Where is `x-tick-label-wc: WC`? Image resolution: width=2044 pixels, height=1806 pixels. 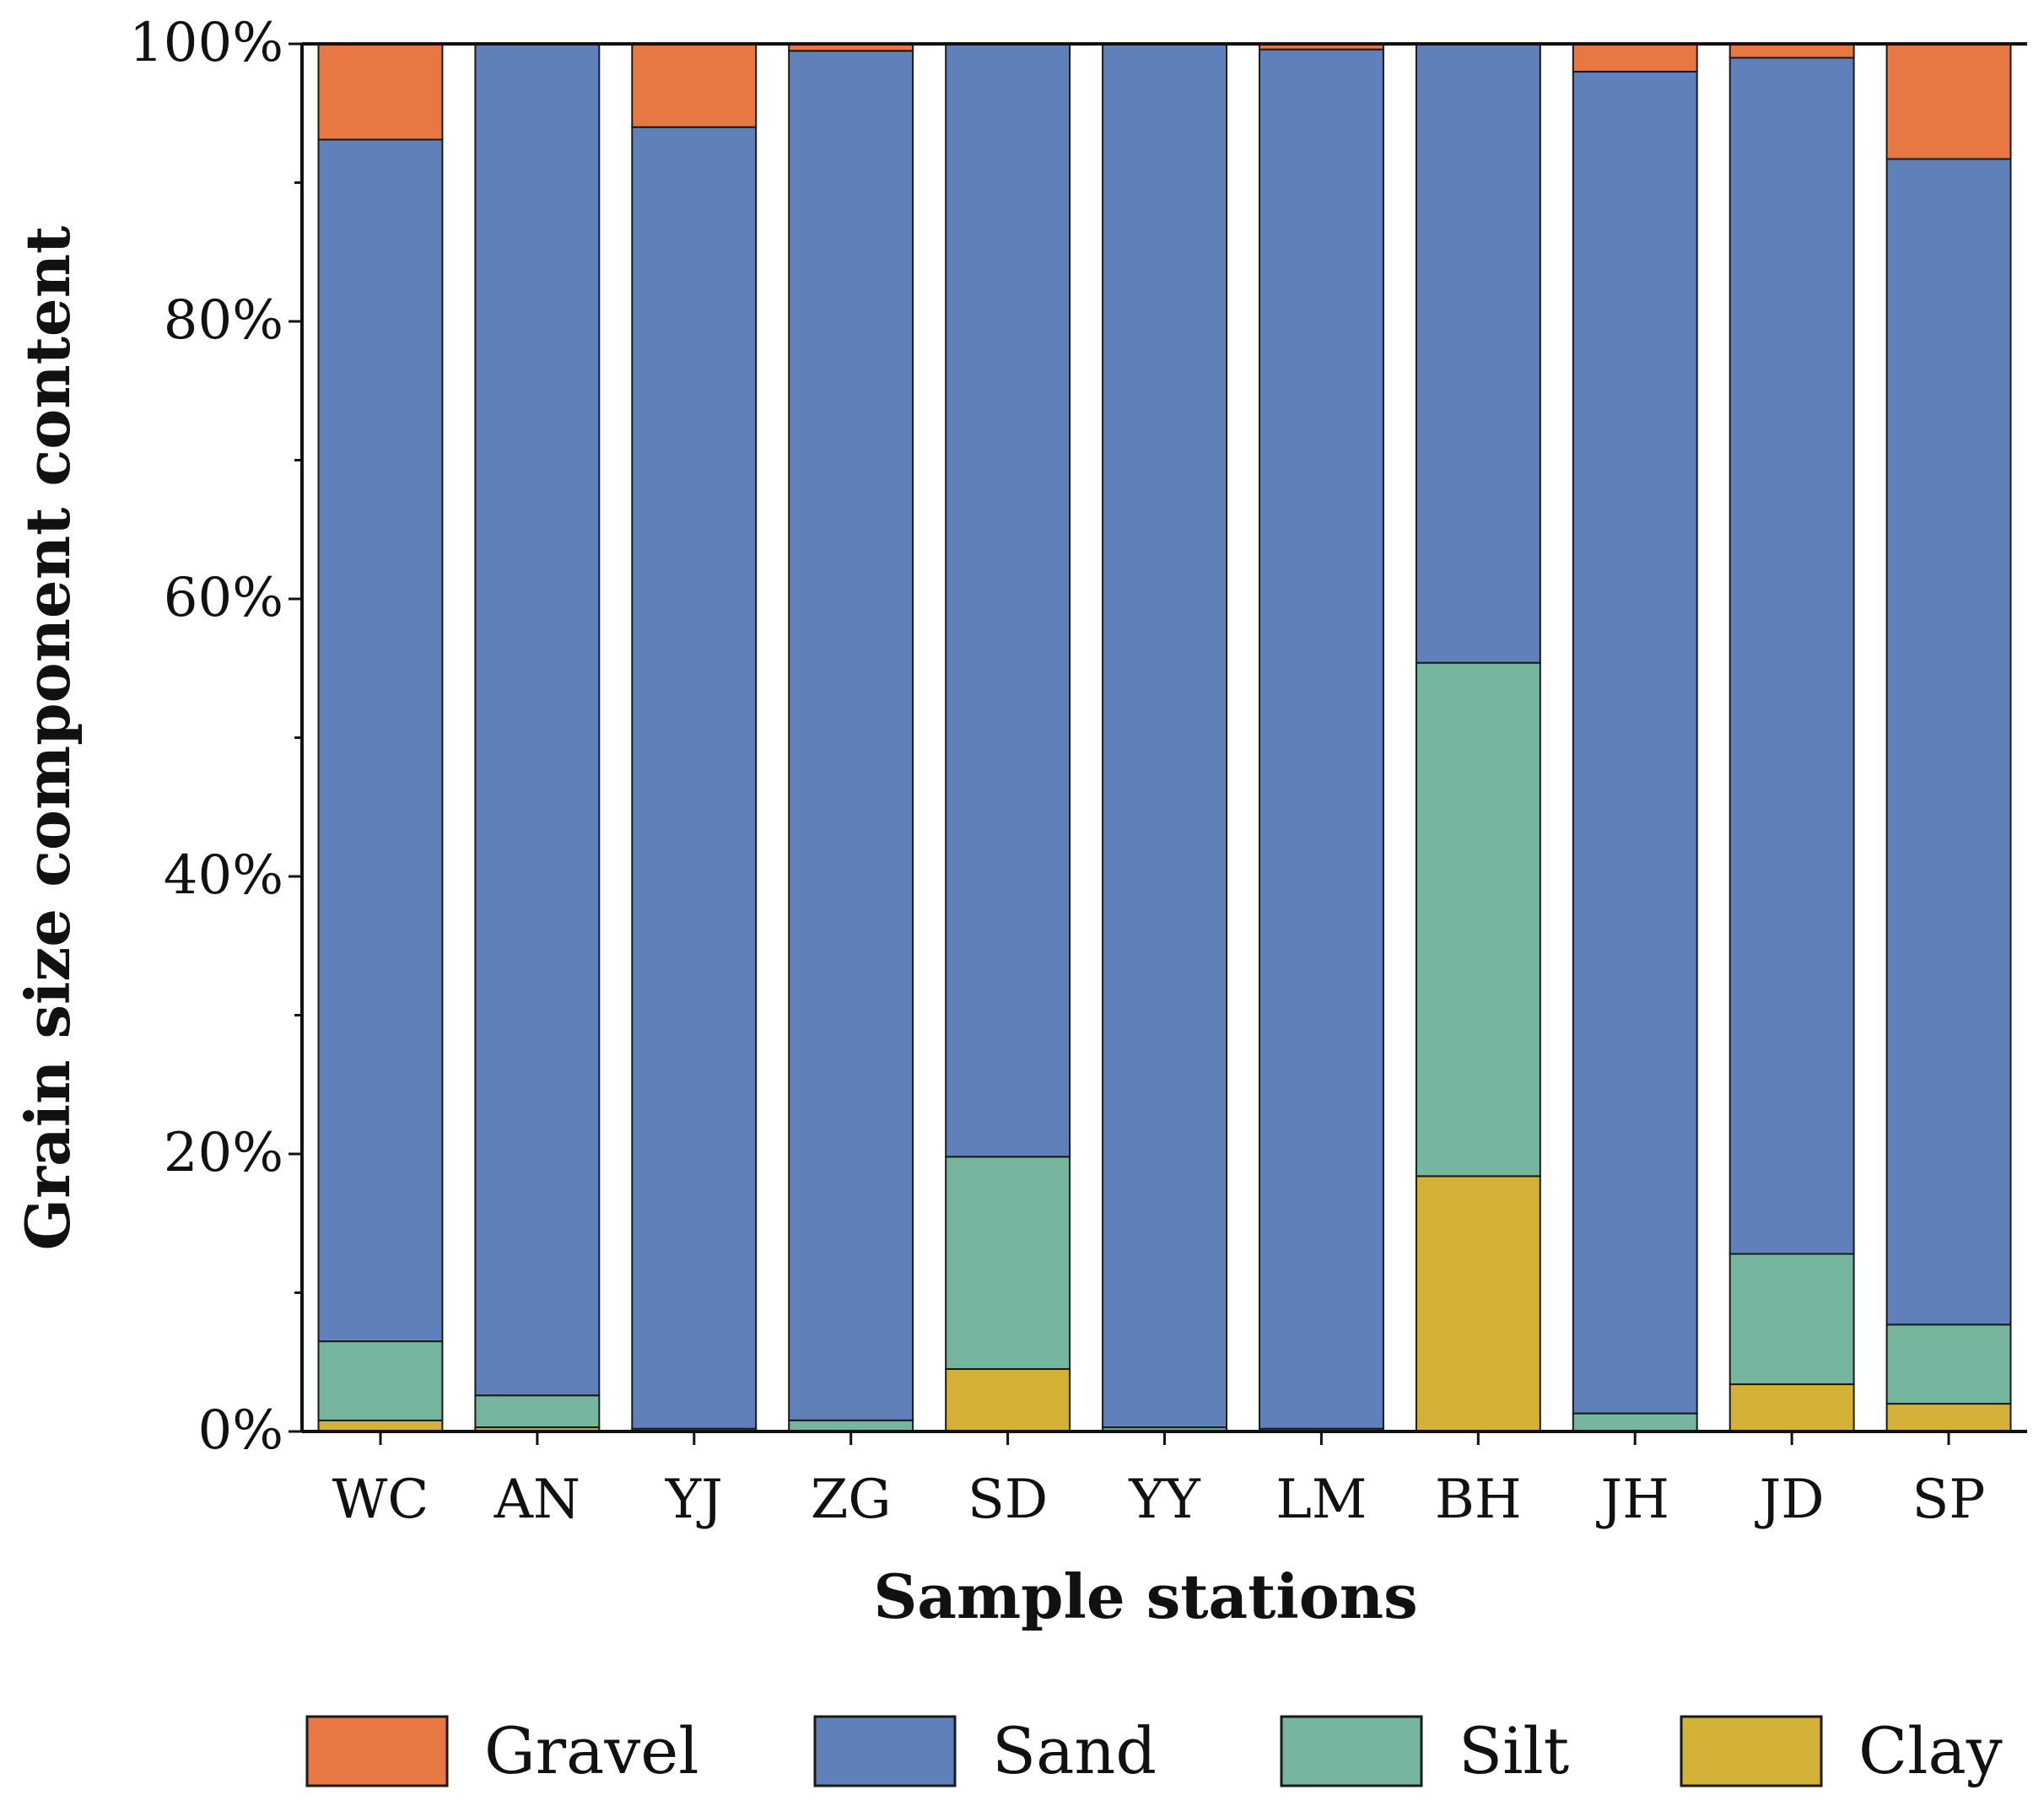 x-tick-label-wc: WC is located at coordinates (380, 1500).